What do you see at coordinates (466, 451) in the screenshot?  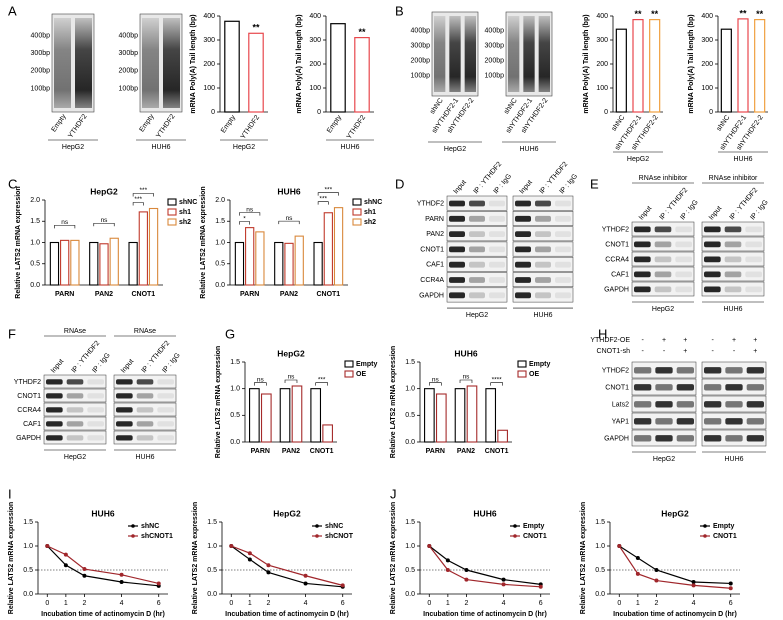 I see `x-tick-label: PAN2` at bounding box center [466, 451].